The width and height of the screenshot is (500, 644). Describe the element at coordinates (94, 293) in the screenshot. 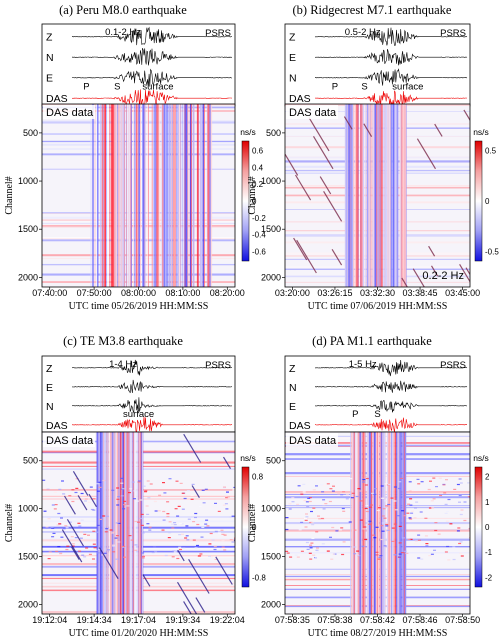

I see `x-tick-label: 07:50:00` at that location.